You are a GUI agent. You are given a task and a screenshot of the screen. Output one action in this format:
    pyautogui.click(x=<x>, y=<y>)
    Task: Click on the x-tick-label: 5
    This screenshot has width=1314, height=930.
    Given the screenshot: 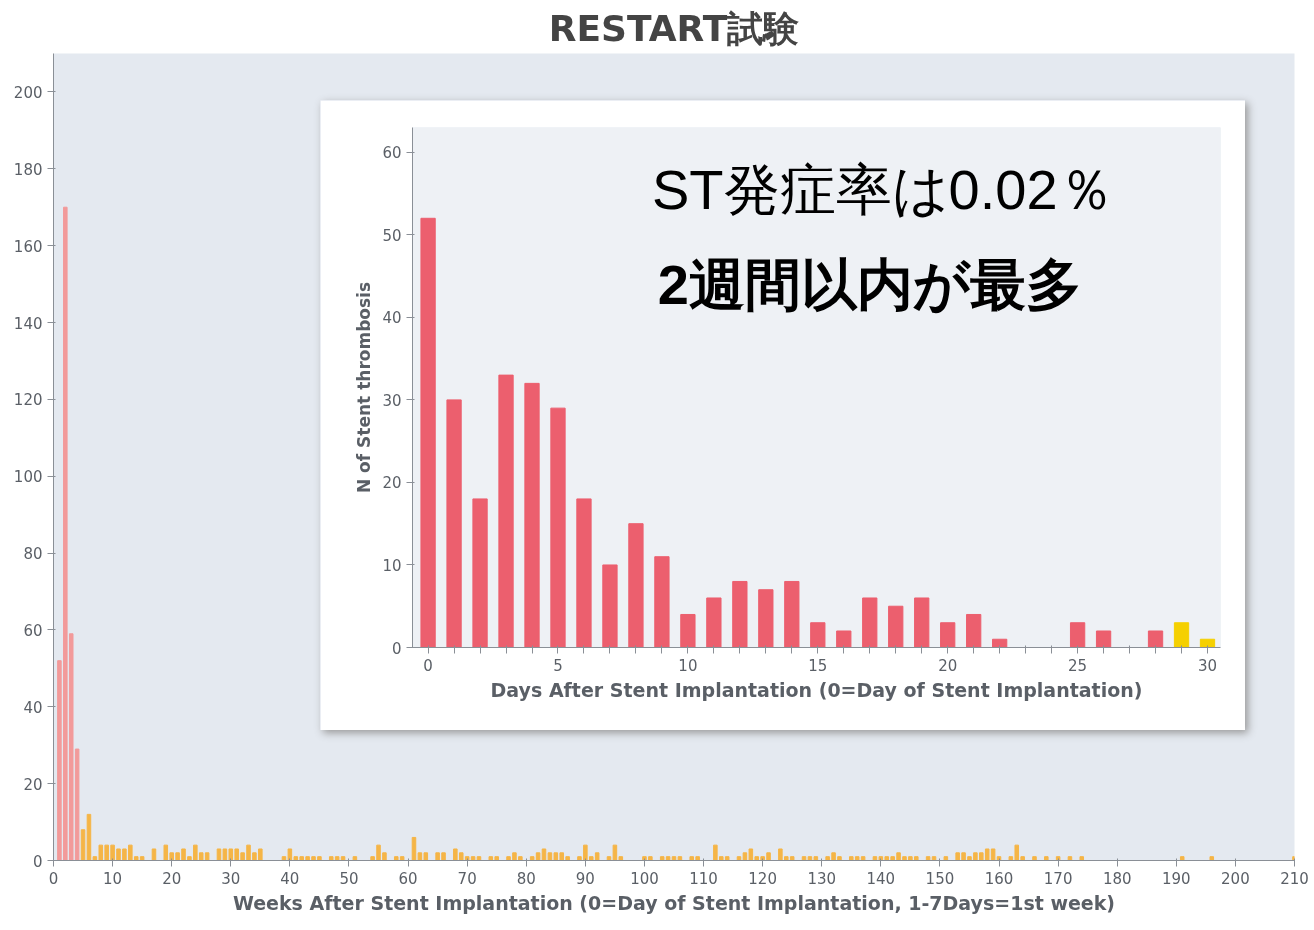 What is the action you would take?
    pyautogui.click(x=558, y=665)
    